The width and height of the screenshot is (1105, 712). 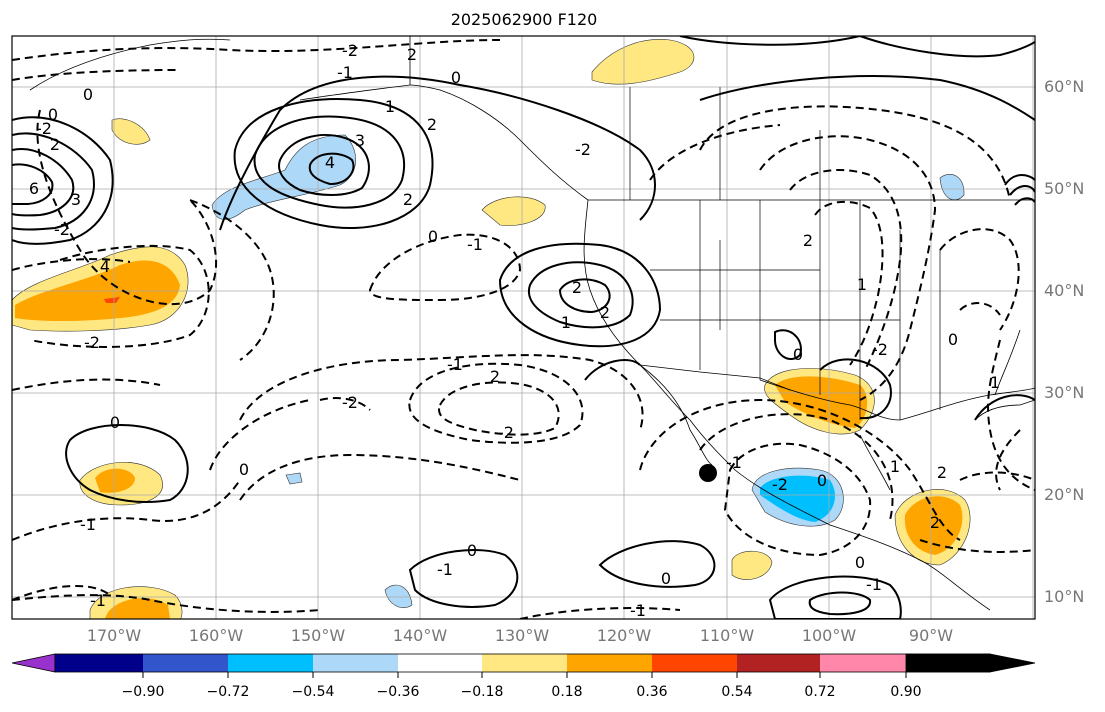 I want to click on lon-label: 120°W, so click(x=624, y=635).